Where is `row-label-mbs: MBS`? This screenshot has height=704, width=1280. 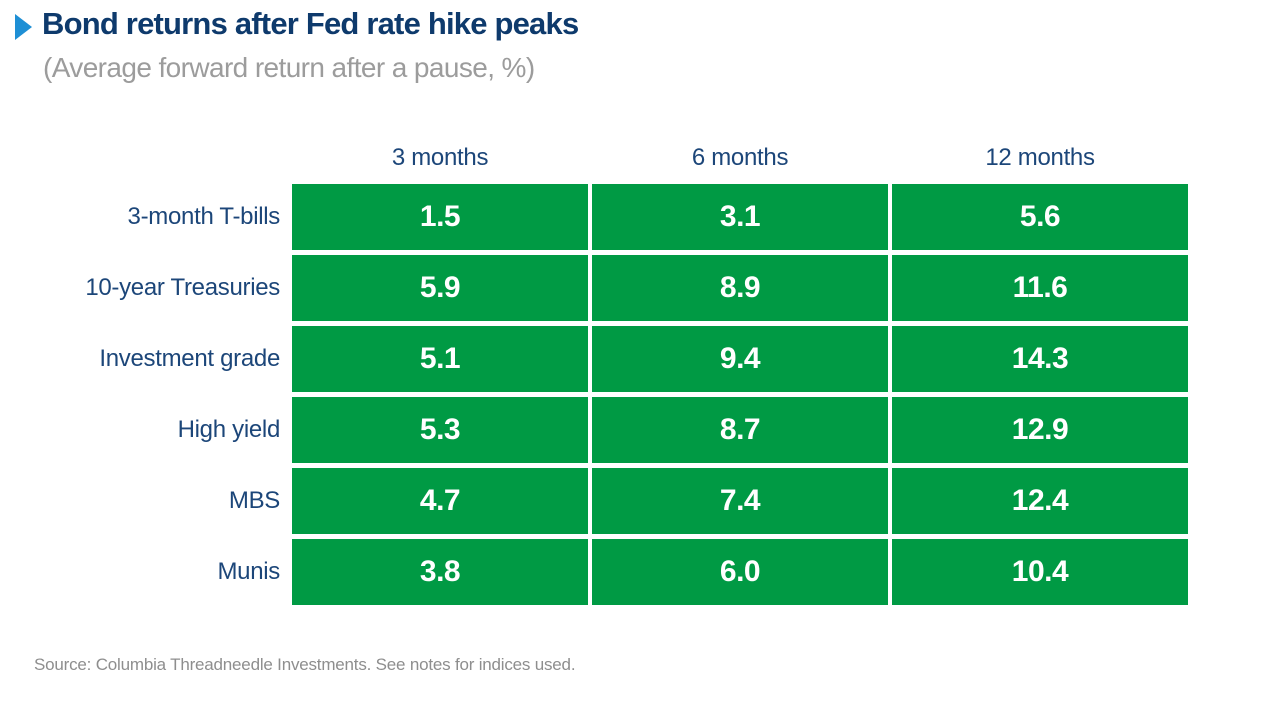 row-label-mbs: MBS is located at coordinates (254, 500).